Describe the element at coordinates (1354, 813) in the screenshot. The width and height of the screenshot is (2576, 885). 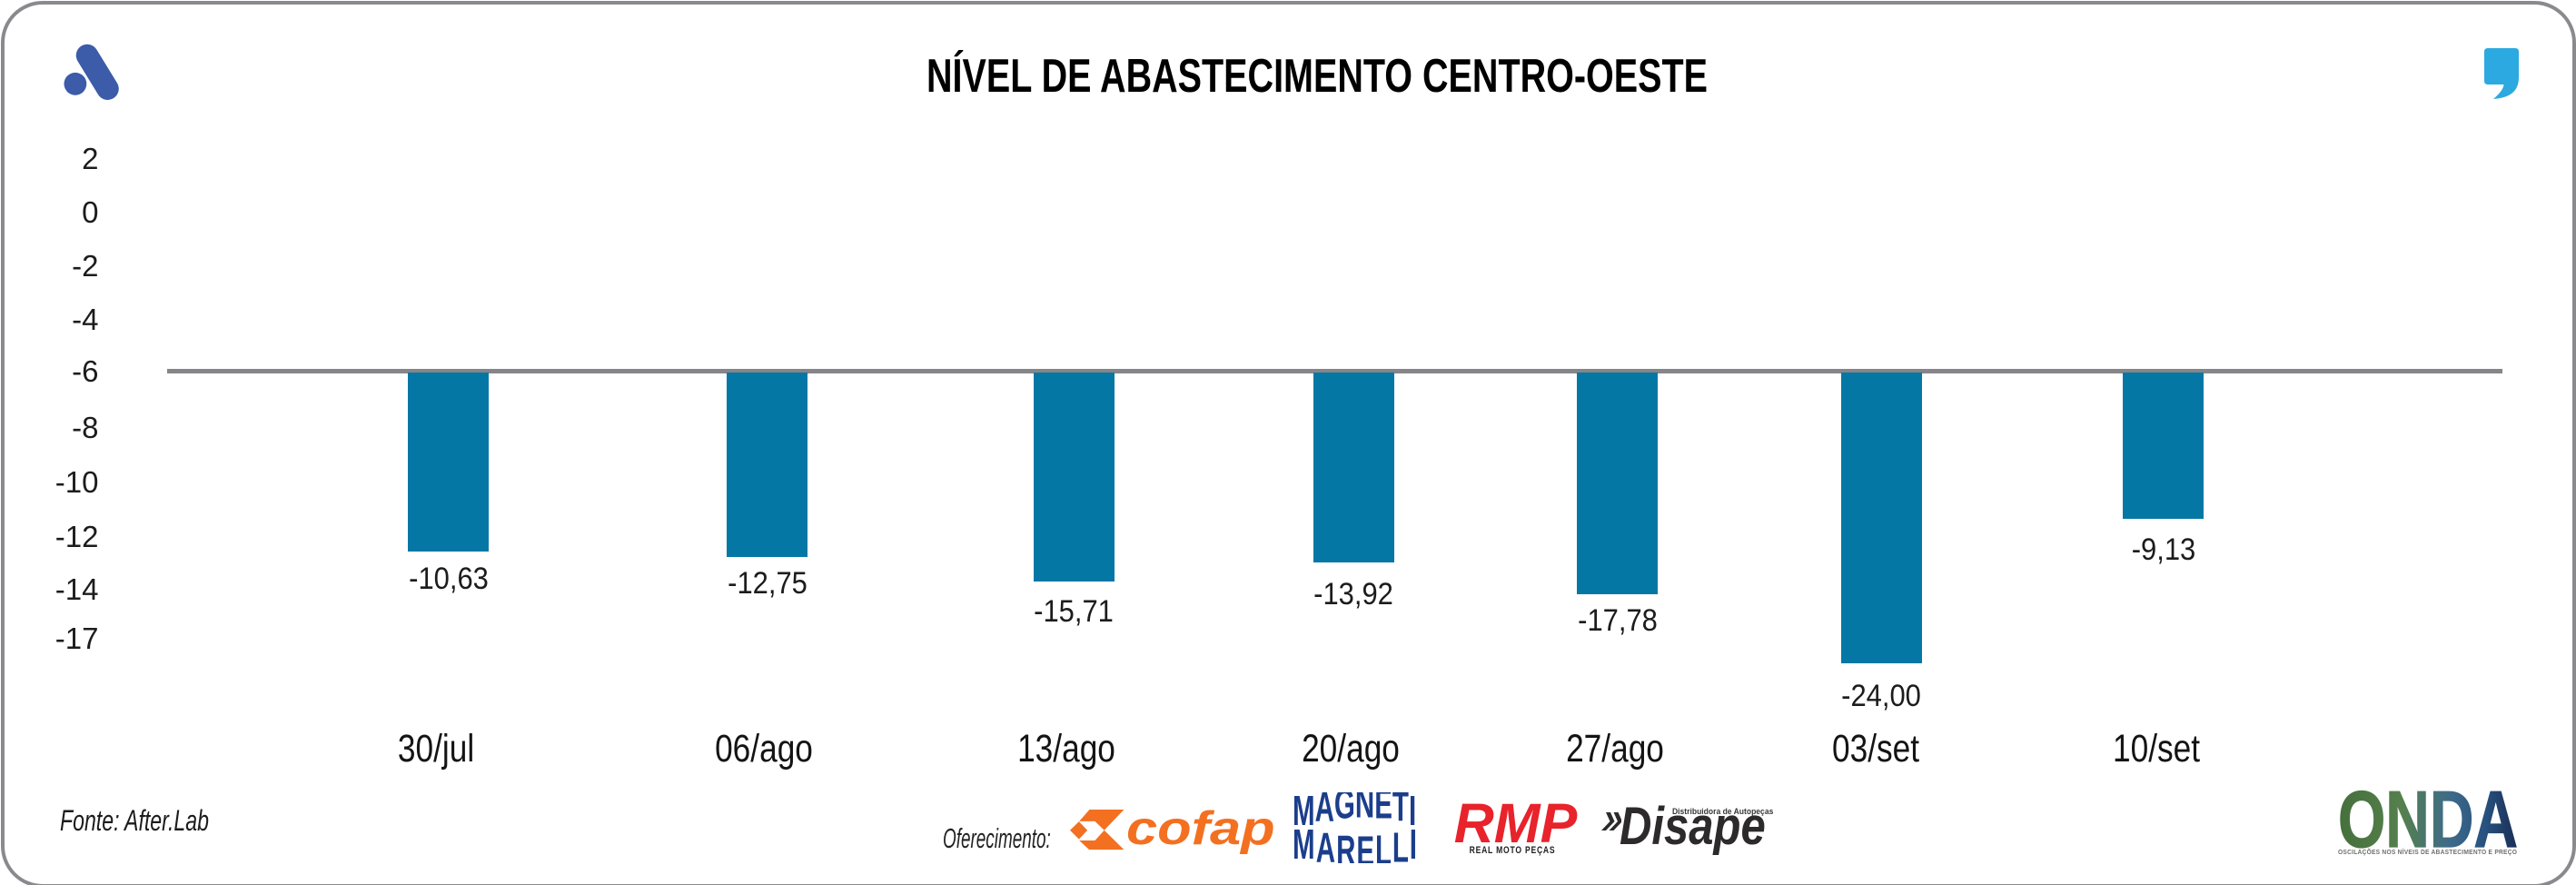
I see `svg-text: MAGNETI` at that location.